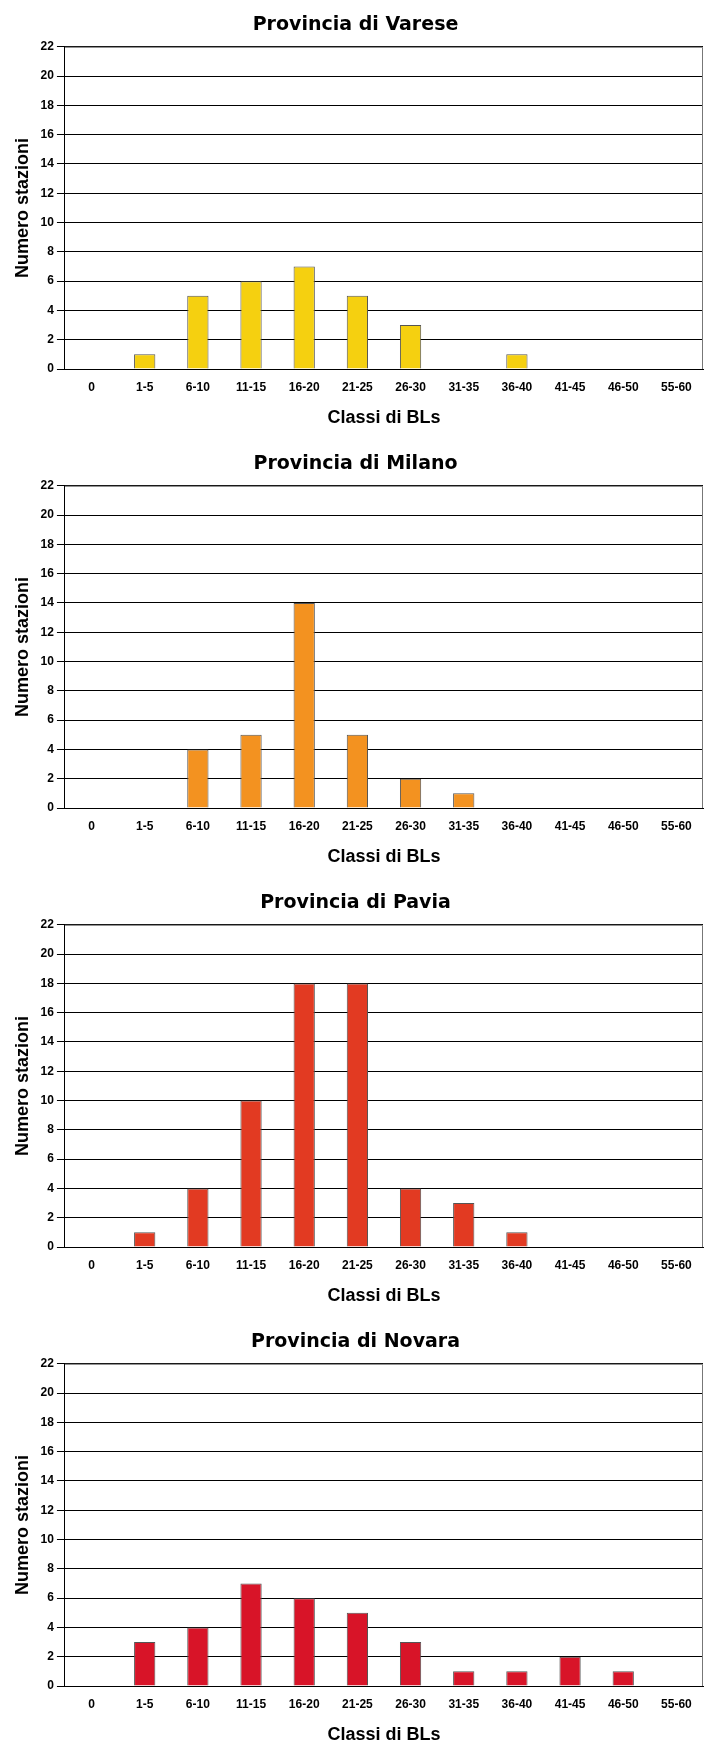 The image size is (715, 1758). What do you see at coordinates (355, 462) in the screenshot?
I see `chart-title: Provincia di Milano` at bounding box center [355, 462].